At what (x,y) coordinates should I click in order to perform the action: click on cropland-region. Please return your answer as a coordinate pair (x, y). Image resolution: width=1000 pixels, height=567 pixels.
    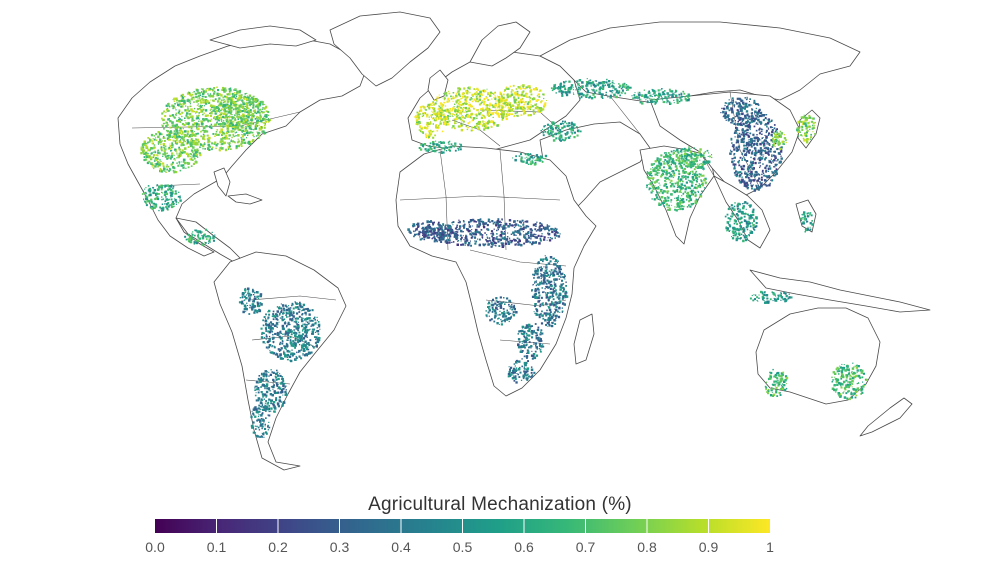
    Looking at the image, I should click on (279, 362).